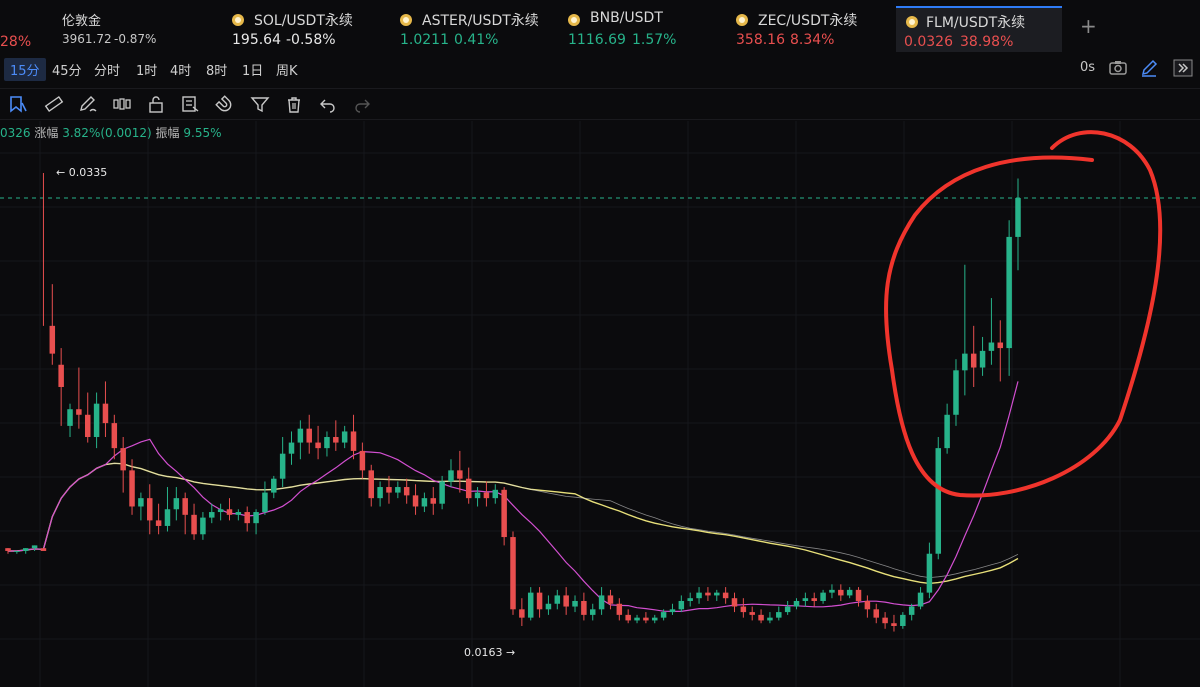  Describe the element at coordinates (483, 652) in the screenshot. I see `low-price-value: 0.0163` at that location.